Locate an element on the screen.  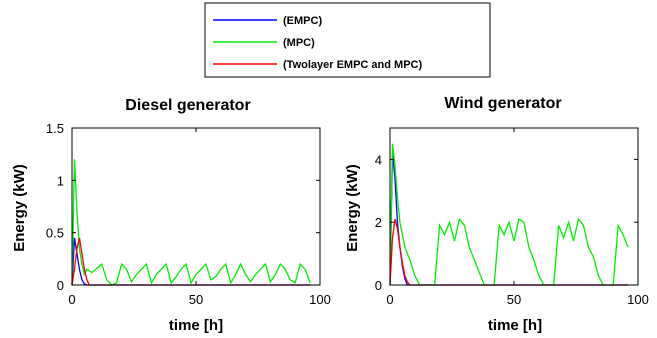
diesel-x-tick-label: 50 is located at coordinates (196, 299).